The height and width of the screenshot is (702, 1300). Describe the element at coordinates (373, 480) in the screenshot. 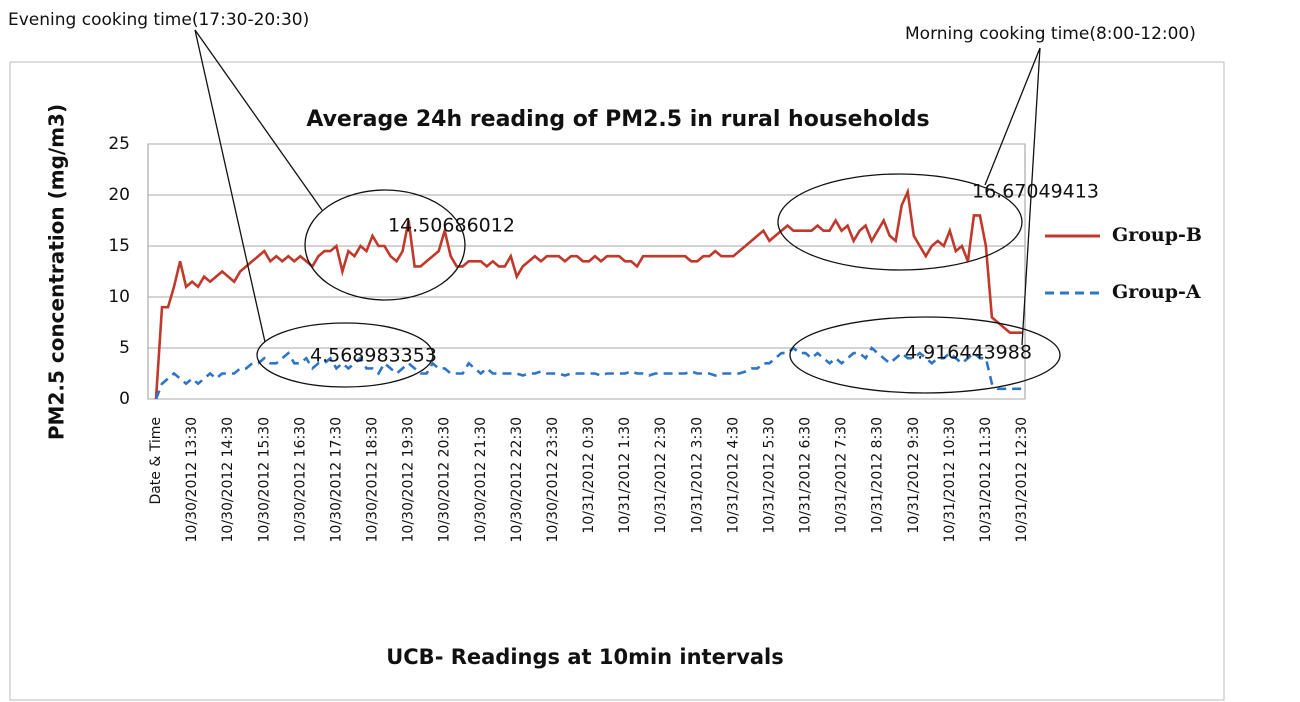

I see `x-tick-label: 10/30/2012 18:30` at that location.